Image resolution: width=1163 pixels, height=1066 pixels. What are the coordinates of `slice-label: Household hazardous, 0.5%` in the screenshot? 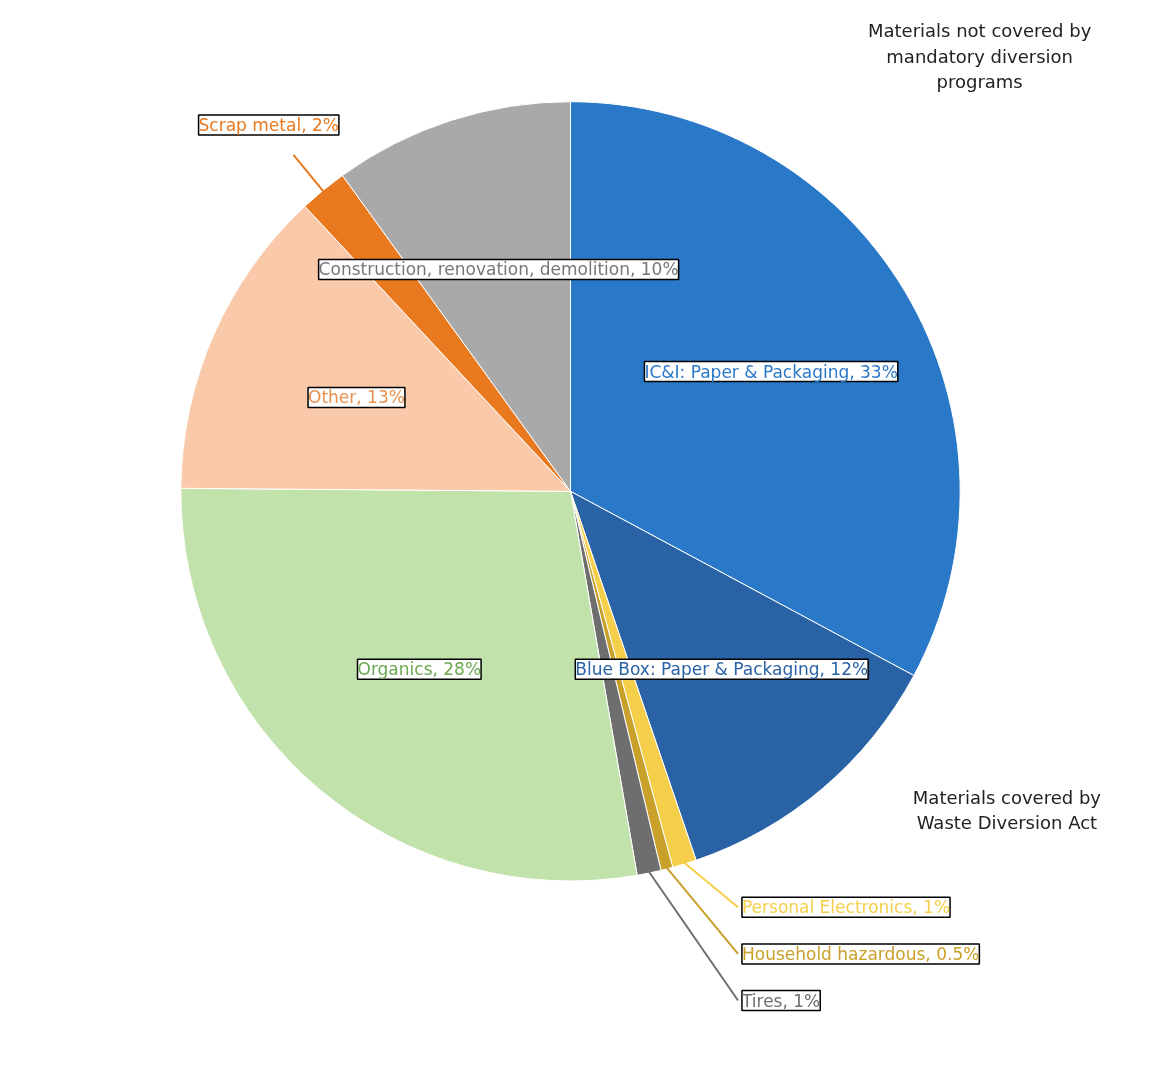 It's located at (860, 953).